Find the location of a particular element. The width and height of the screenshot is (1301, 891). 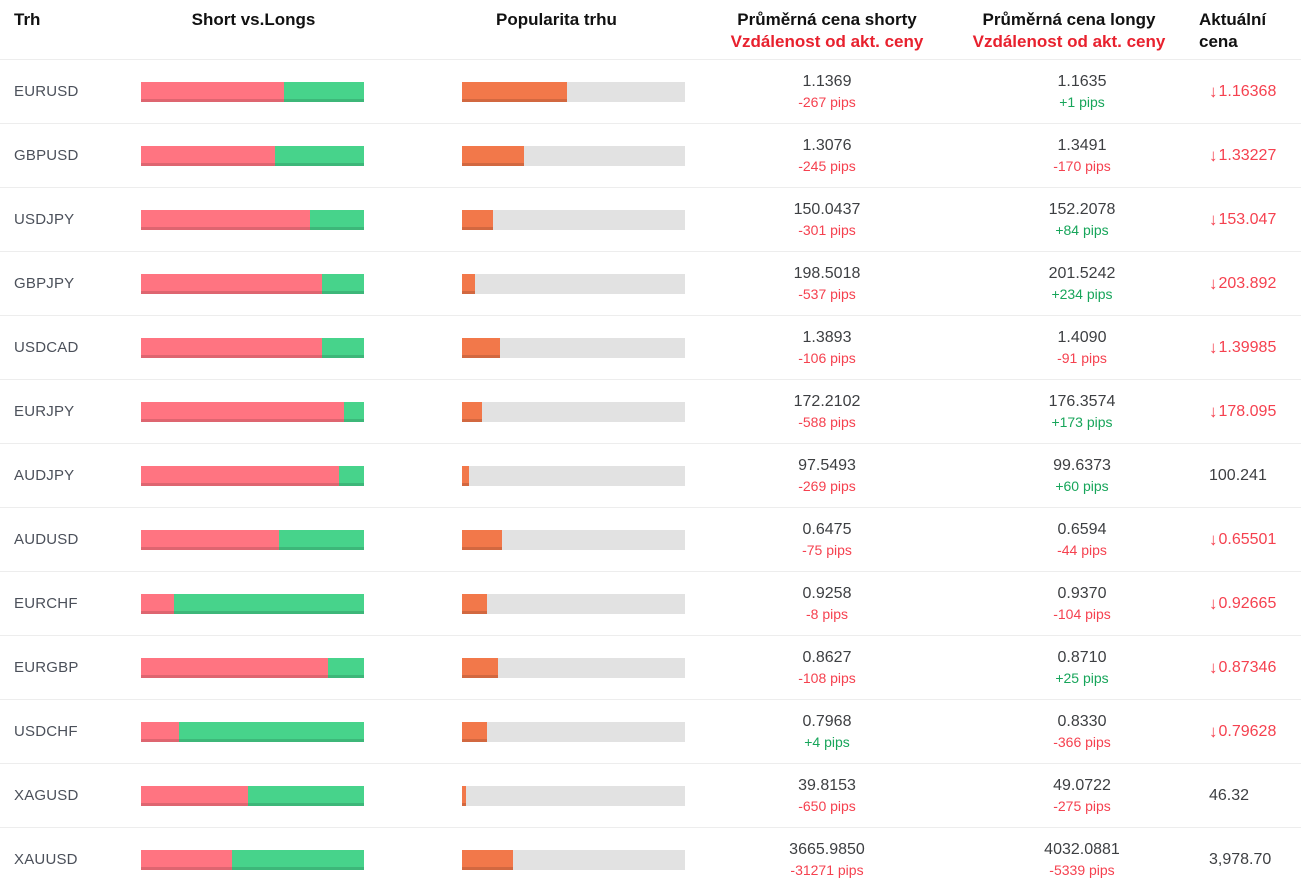

avg-long-price: 1.3491 is located at coordinates (1082, 145).